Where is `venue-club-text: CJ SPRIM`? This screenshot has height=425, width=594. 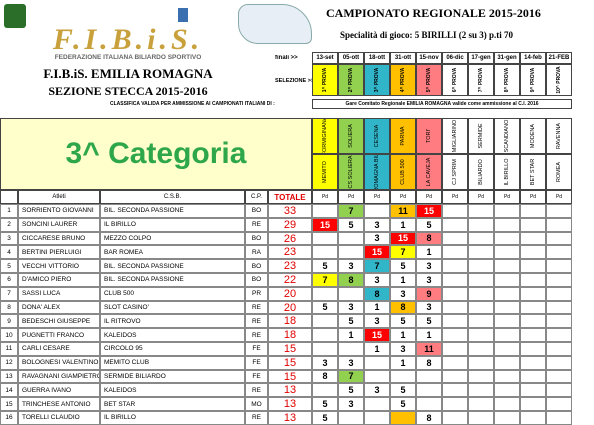 venue-club-text: CJ SPRIM is located at coordinates (455, 172).